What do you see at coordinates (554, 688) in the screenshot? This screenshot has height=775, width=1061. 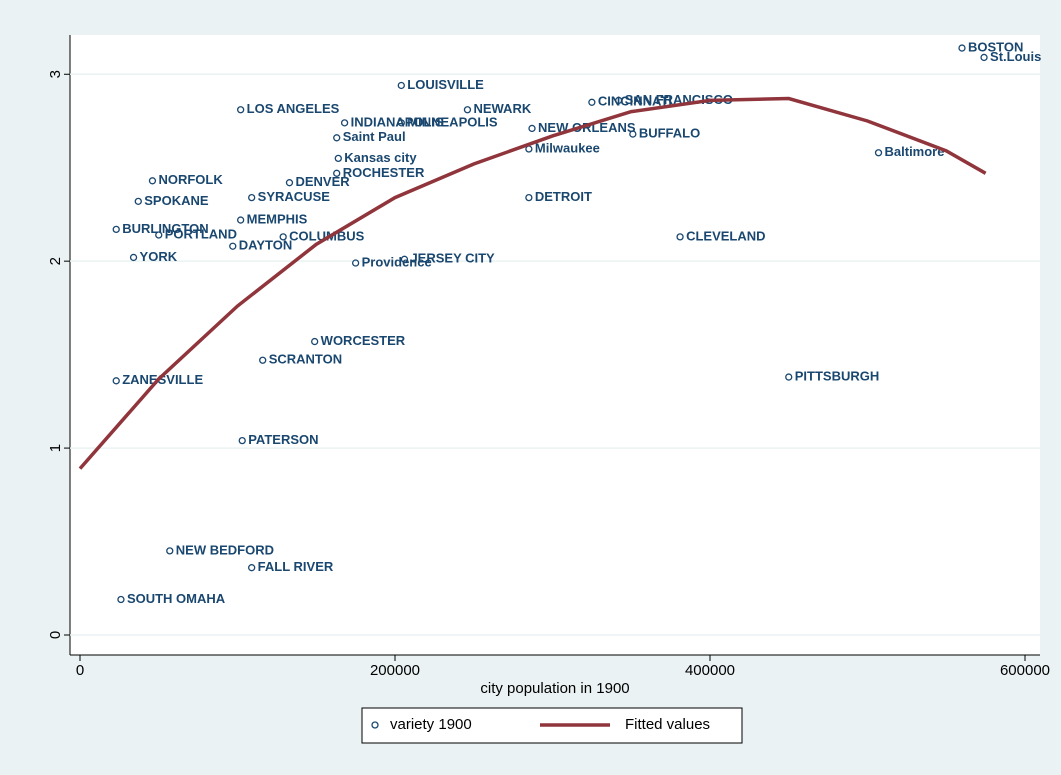 I see `x-axis-label: city population in 1900` at bounding box center [554, 688].